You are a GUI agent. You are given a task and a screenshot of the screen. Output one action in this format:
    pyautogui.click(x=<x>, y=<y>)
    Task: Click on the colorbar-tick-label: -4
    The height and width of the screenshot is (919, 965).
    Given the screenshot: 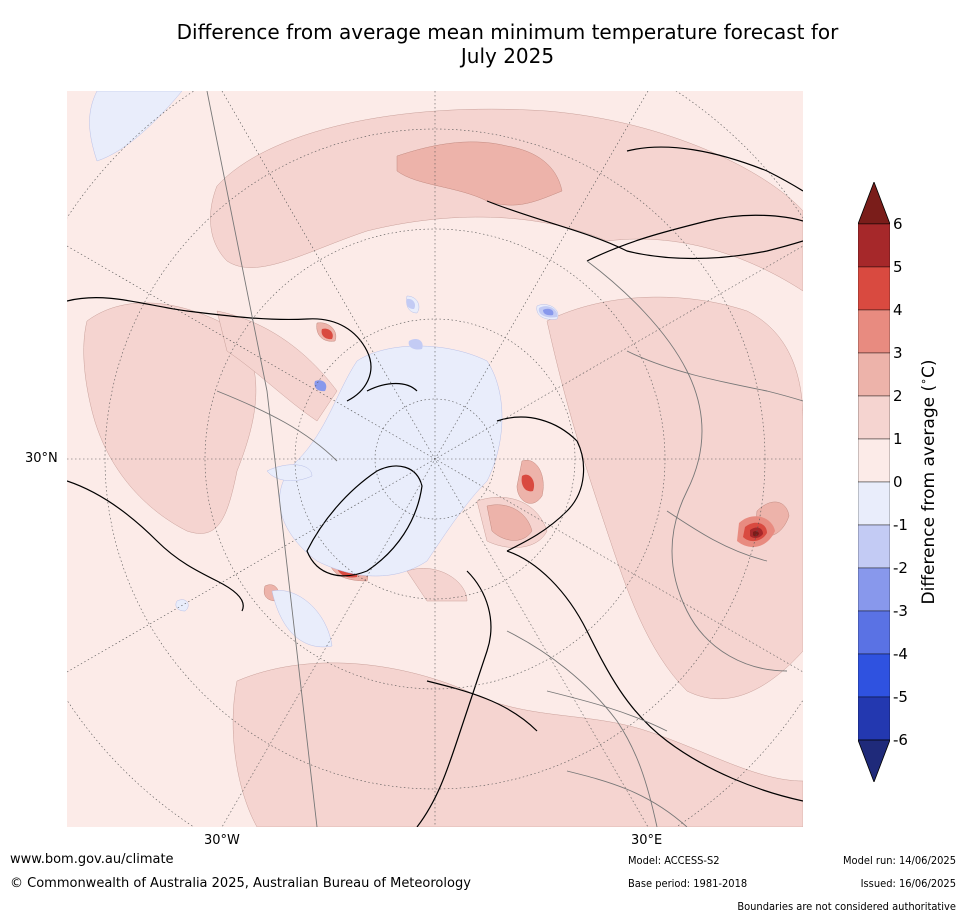 What is the action you would take?
    pyautogui.click(x=900, y=654)
    